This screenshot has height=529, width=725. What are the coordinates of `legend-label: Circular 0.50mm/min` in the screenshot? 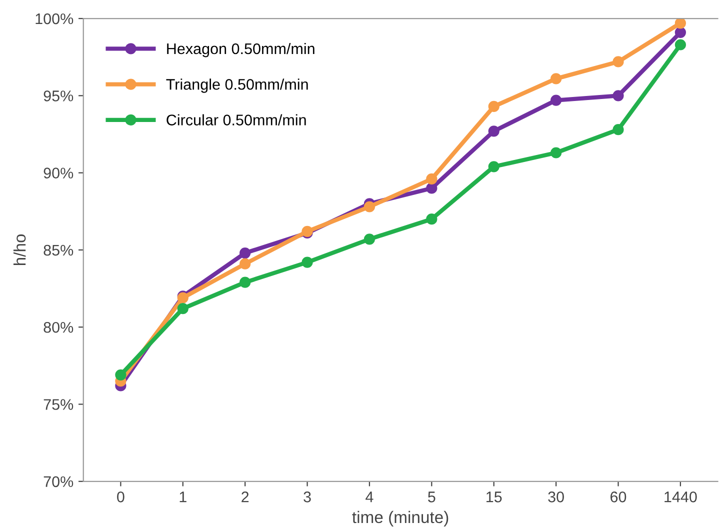 It's located at (236, 120).